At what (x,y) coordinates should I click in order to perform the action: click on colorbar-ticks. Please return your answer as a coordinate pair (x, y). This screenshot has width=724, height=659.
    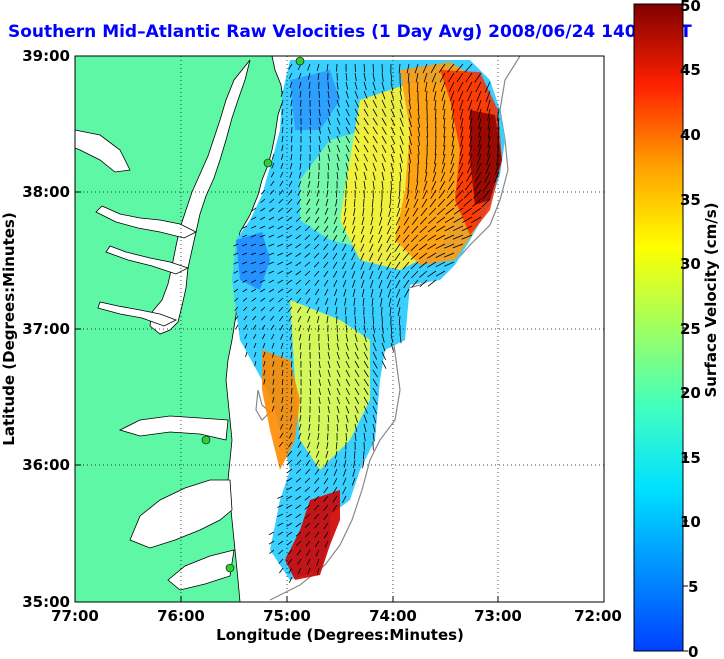
    Looking at the image, I should click on (685, 328).